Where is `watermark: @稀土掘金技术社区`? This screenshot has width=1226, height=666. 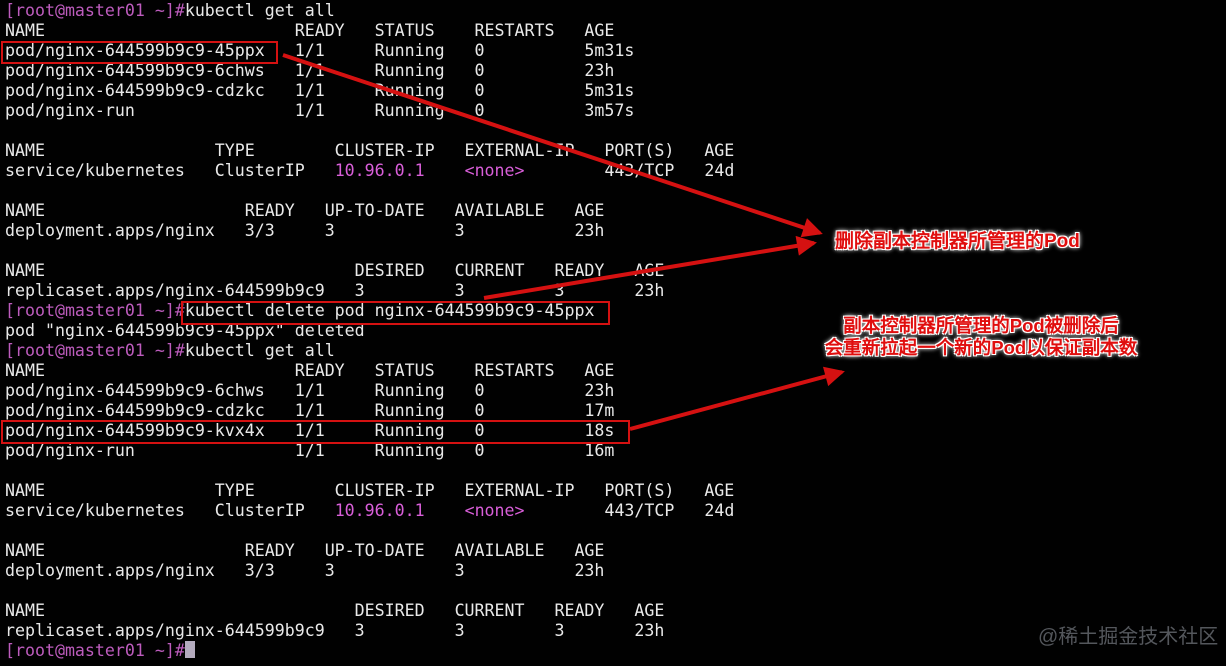 watermark: @稀土掘金技术社区 is located at coordinates (1128, 637).